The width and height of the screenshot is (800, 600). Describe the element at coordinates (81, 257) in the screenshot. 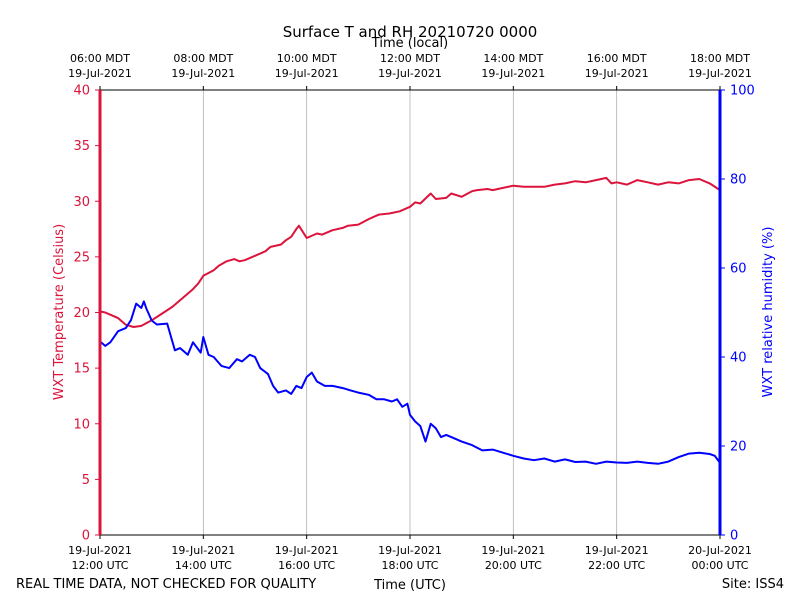

I see `y-left-tick-label: 25` at that location.